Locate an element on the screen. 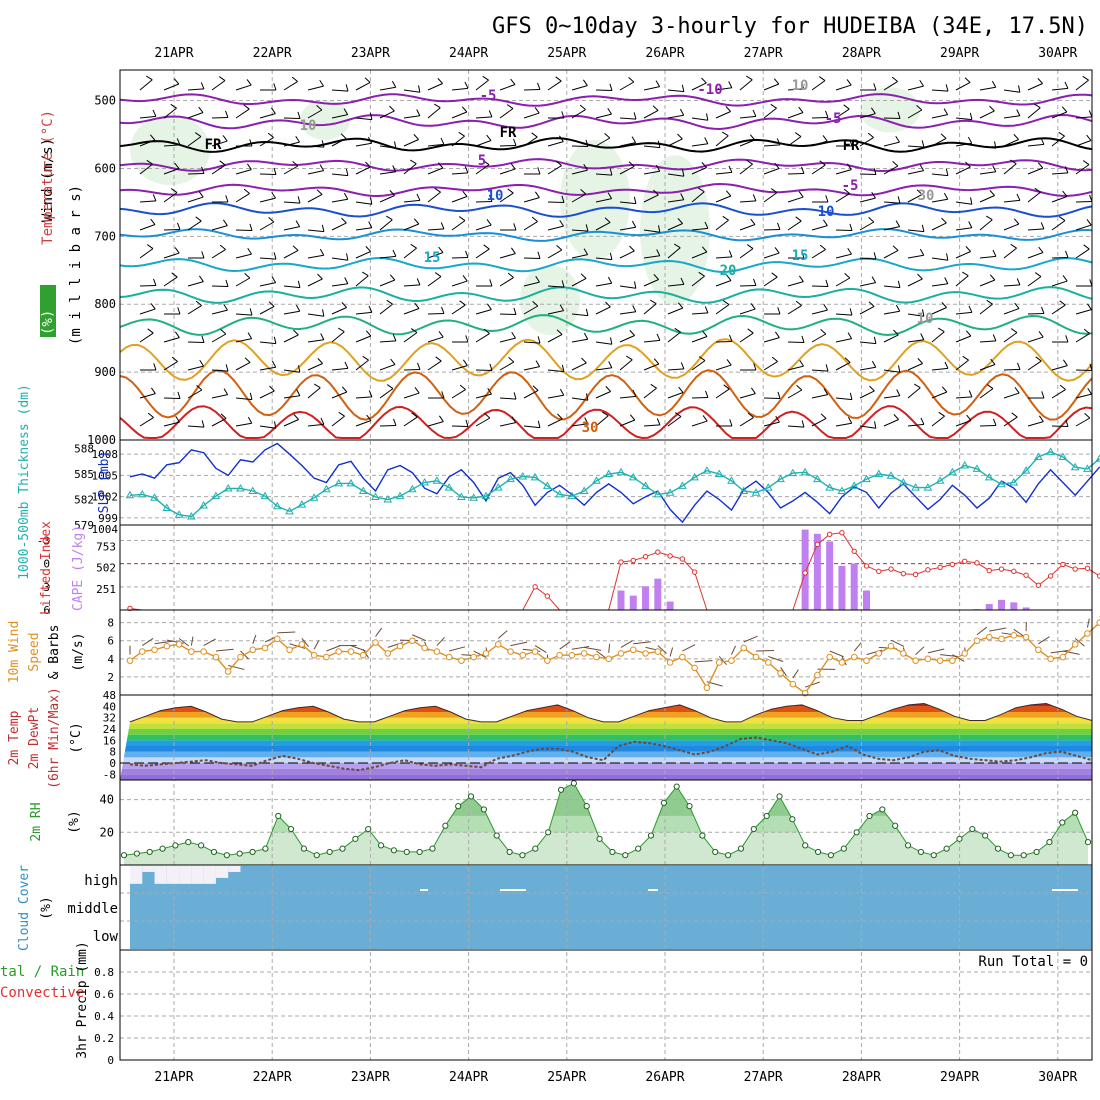 This screenshot has height=1100, width=1100. thickness-tick: 579 is located at coordinates (84, 525).